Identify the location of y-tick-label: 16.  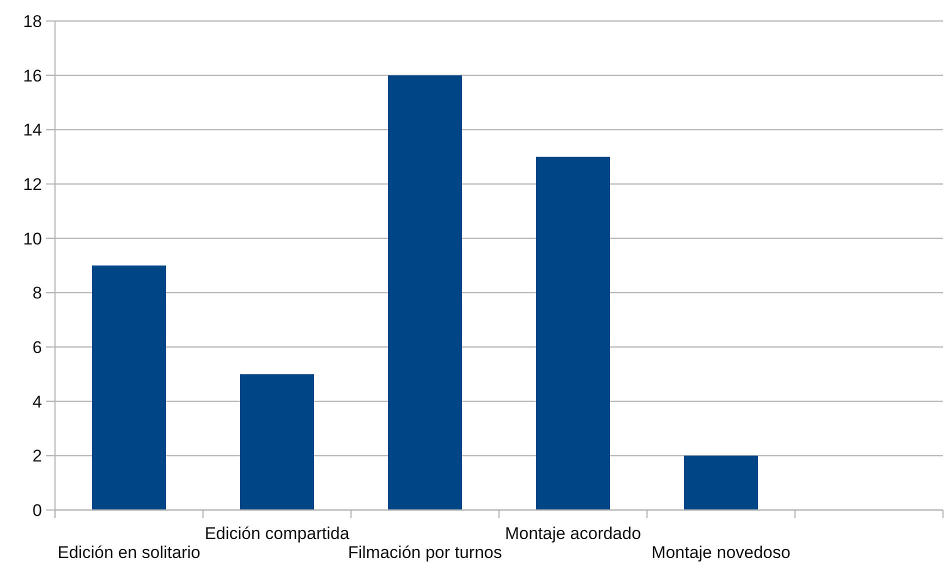
(32, 76).